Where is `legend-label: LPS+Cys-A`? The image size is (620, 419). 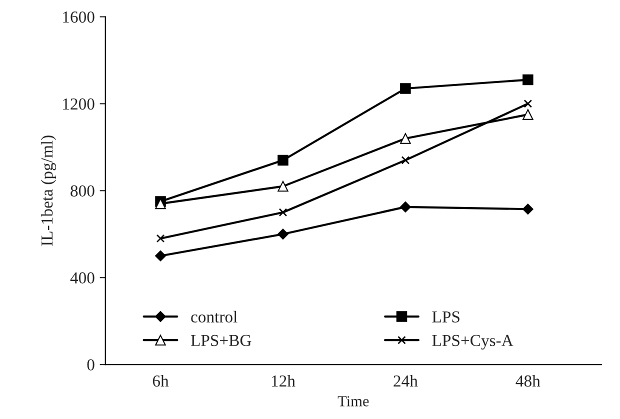 legend-label: LPS+Cys-A is located at coordinates (473, 342).